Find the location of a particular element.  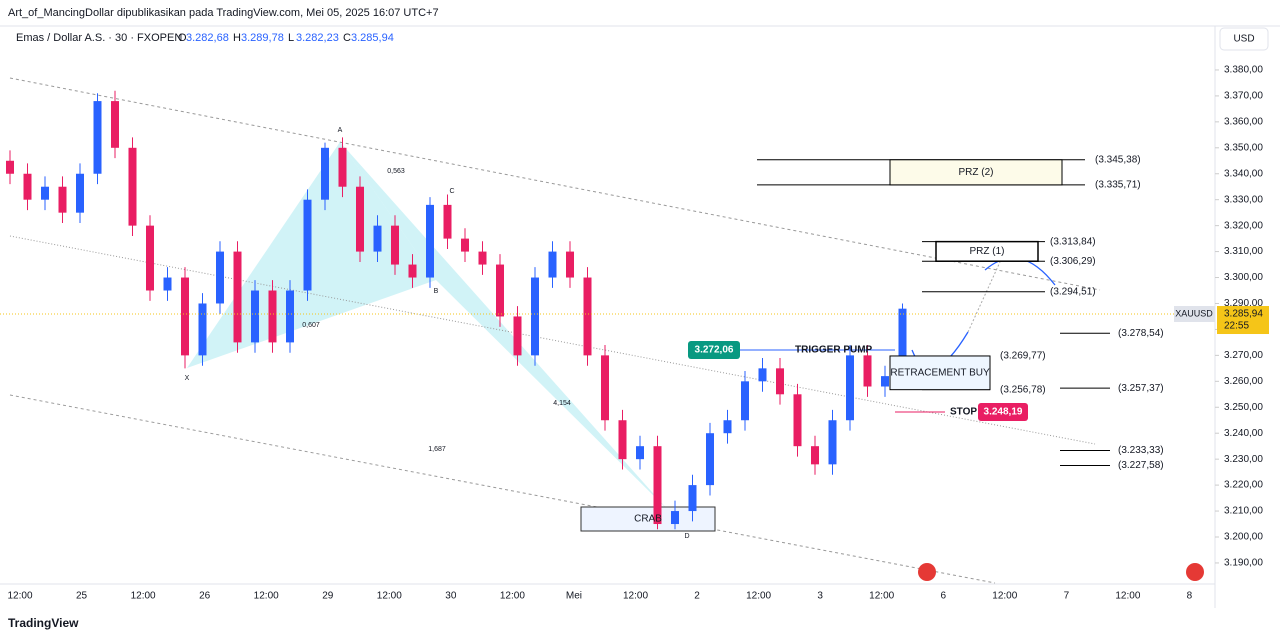

x-tick-label: 29 is located at coordinates (328, 596).